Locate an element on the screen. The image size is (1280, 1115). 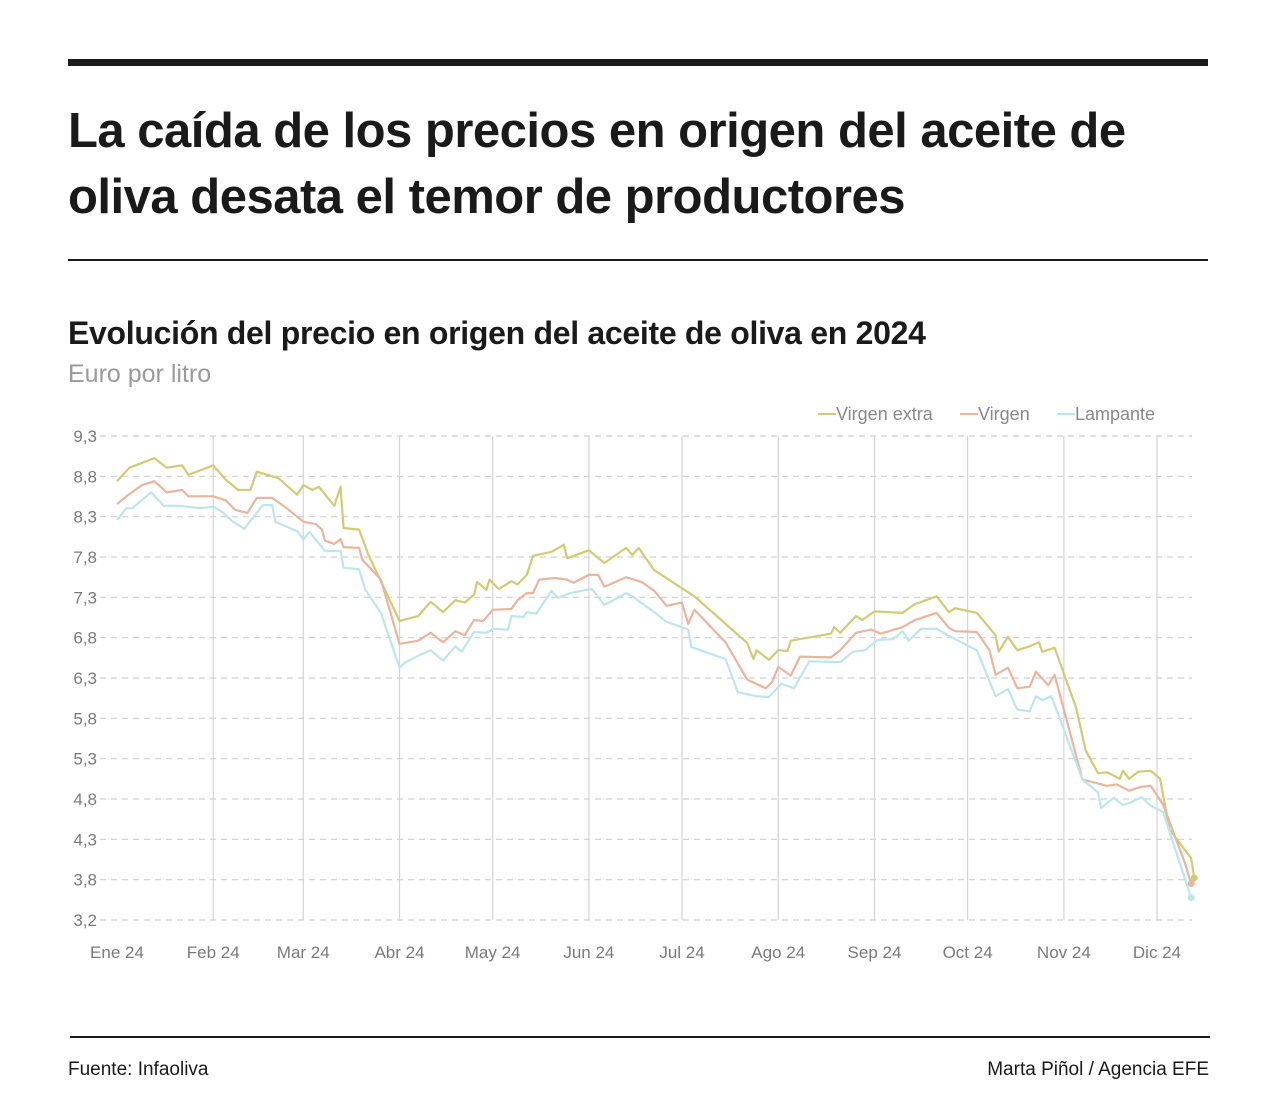
legend-label: Lampante is located at coordinates (1115, 414).